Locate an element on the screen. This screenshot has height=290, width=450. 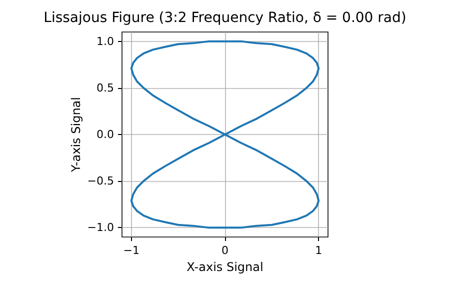
y-tick-label: −0.5 is located at coordinates (100, 181).